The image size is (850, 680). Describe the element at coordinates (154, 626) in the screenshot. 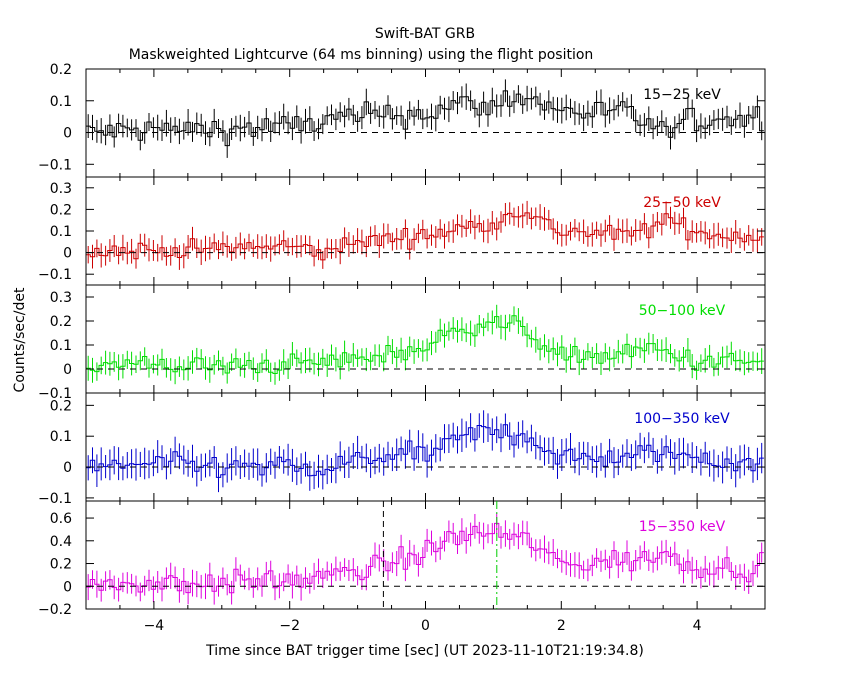

I see `x-tick-label: −4` at that location.